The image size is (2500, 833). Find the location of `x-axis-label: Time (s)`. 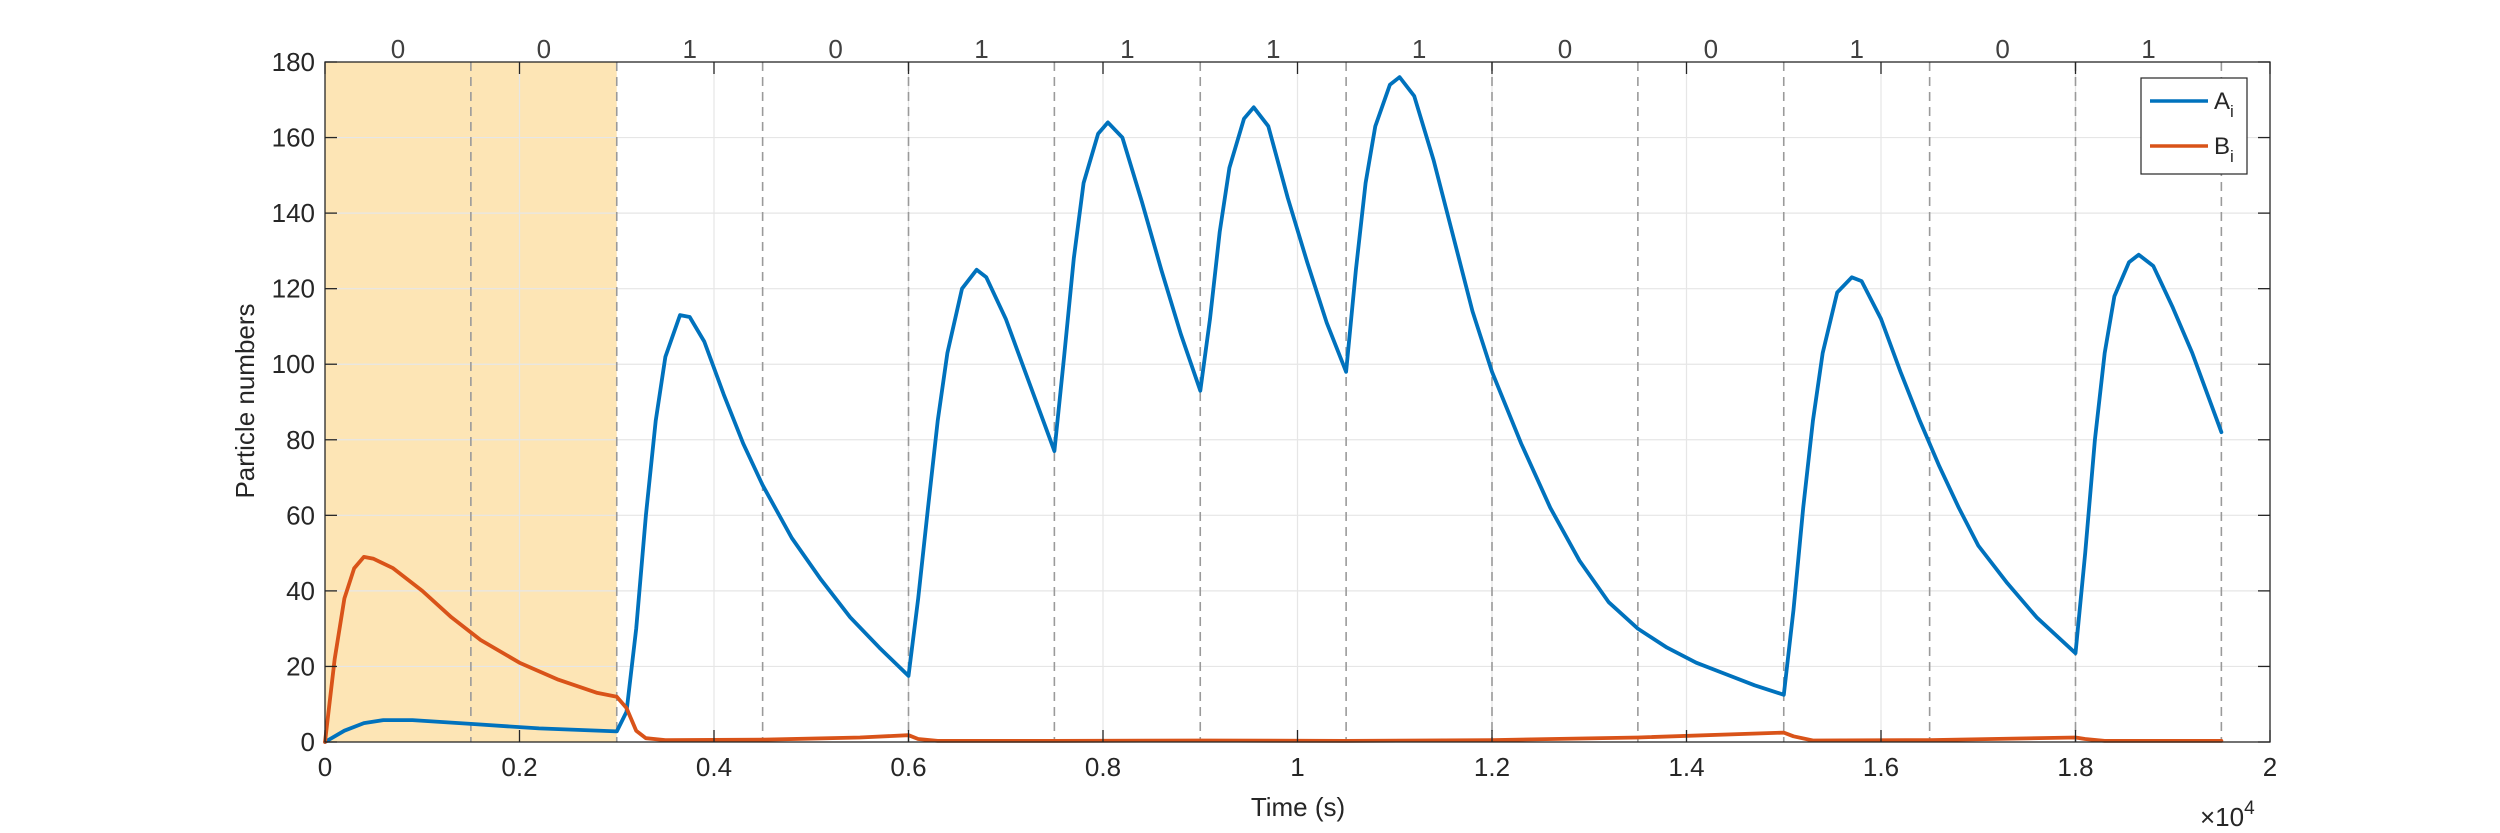

x-axis-label: Time (s) is located at coordinates (1298, 807).